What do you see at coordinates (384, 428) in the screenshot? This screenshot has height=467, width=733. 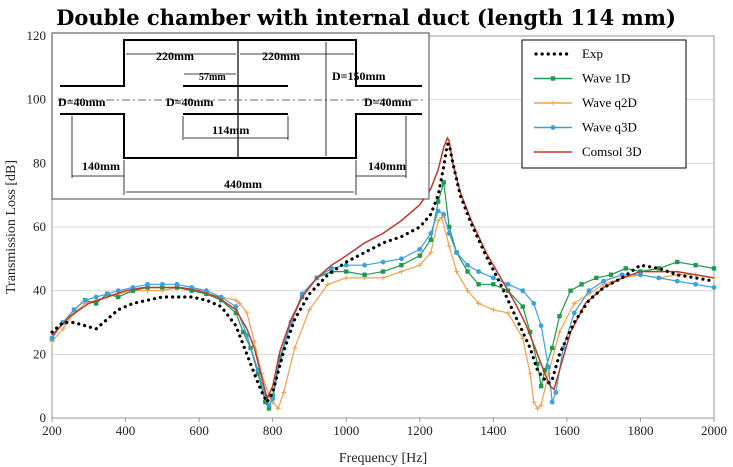 I see `x-axis: 200 400 600 800 1000 1200 1400 1600 1800 2000` at bounding box center [384, 428].